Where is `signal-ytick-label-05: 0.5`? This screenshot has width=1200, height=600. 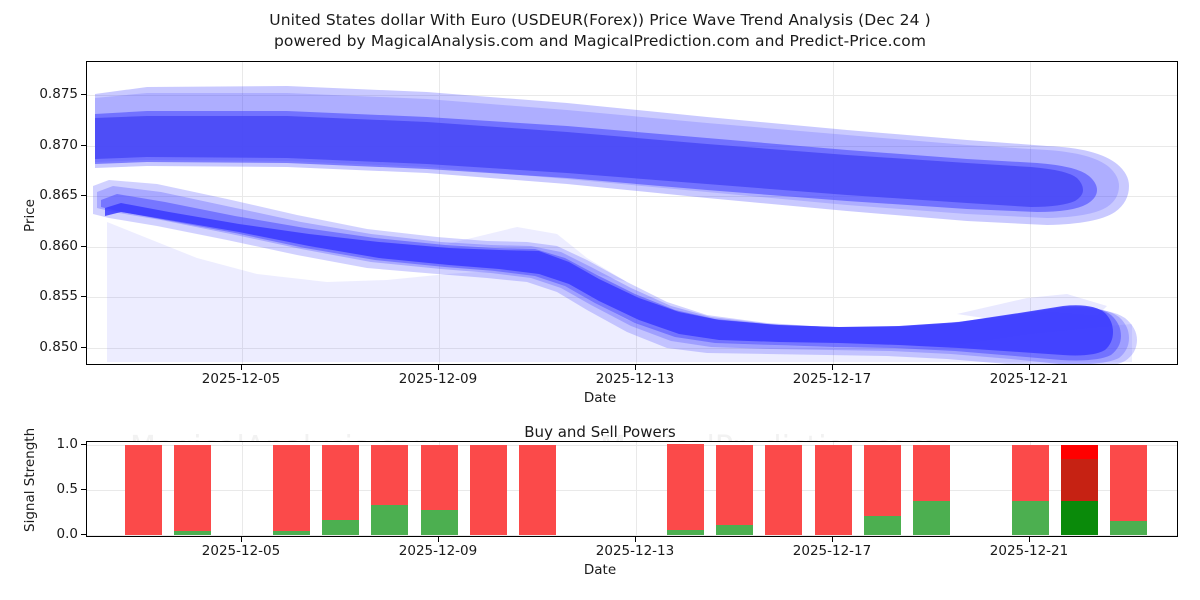 signal-ytick-label-05: 0.5 is located at coordinates (67, 489).